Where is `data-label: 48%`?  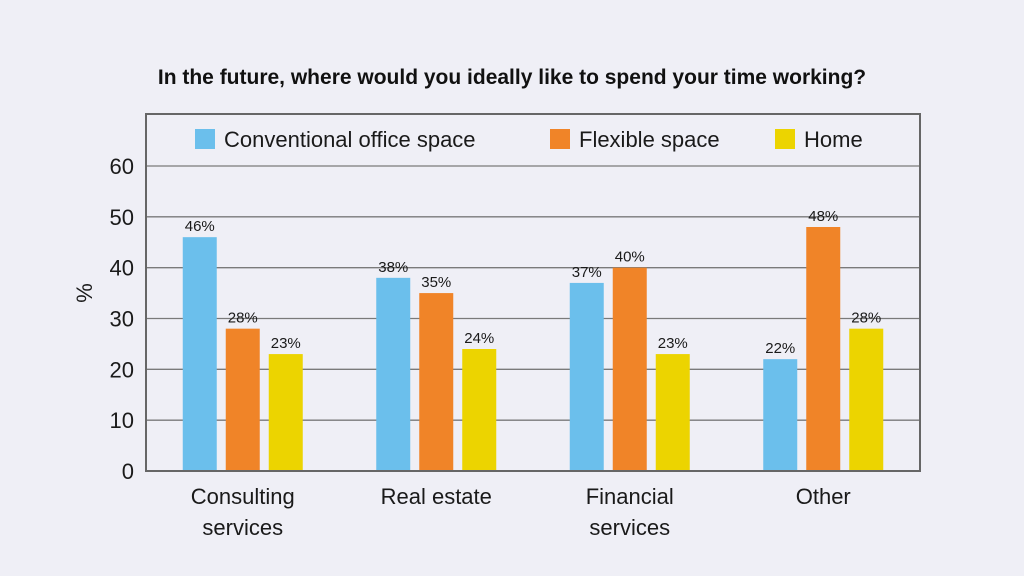 data-label: 48% is located at coordinates (823, 216).